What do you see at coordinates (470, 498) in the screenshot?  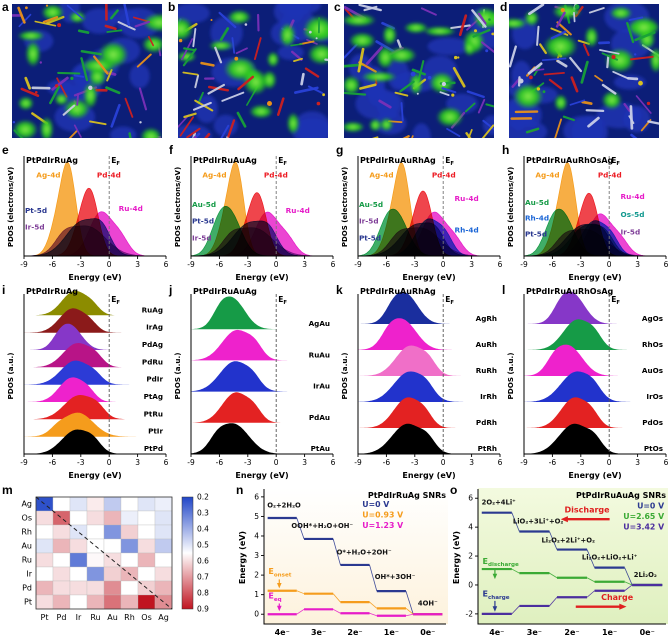 I see `y-tick-label: 6` at bounding box center [470, 498].